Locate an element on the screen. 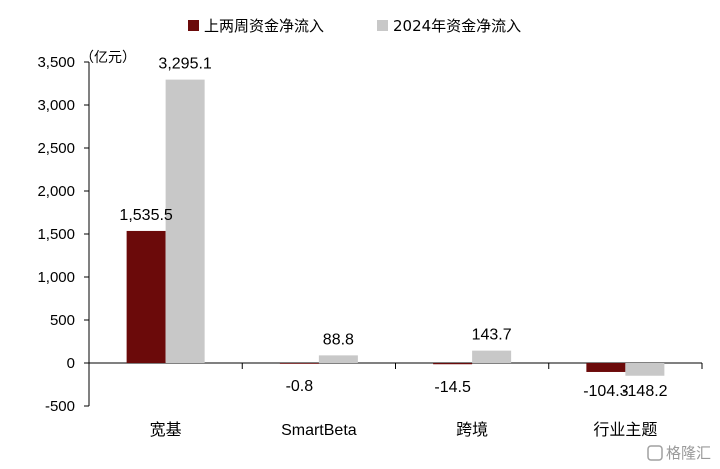 This screenshot has height=469, width=720. category-label: 跨境 is located at coordinates (472, 429).